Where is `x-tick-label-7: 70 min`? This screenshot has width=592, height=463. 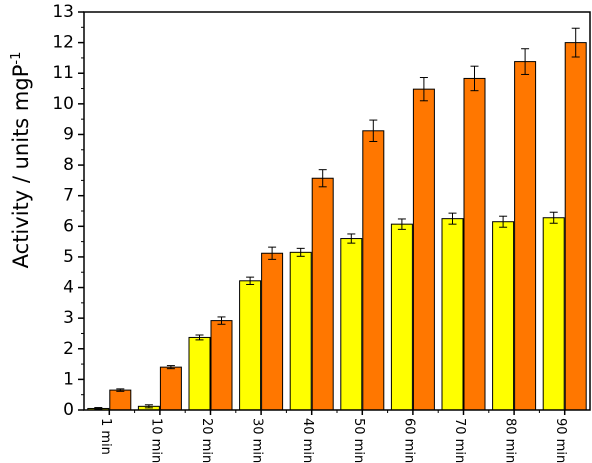
x-tick-label-7: 70 min is located at coordinates (459, 440).